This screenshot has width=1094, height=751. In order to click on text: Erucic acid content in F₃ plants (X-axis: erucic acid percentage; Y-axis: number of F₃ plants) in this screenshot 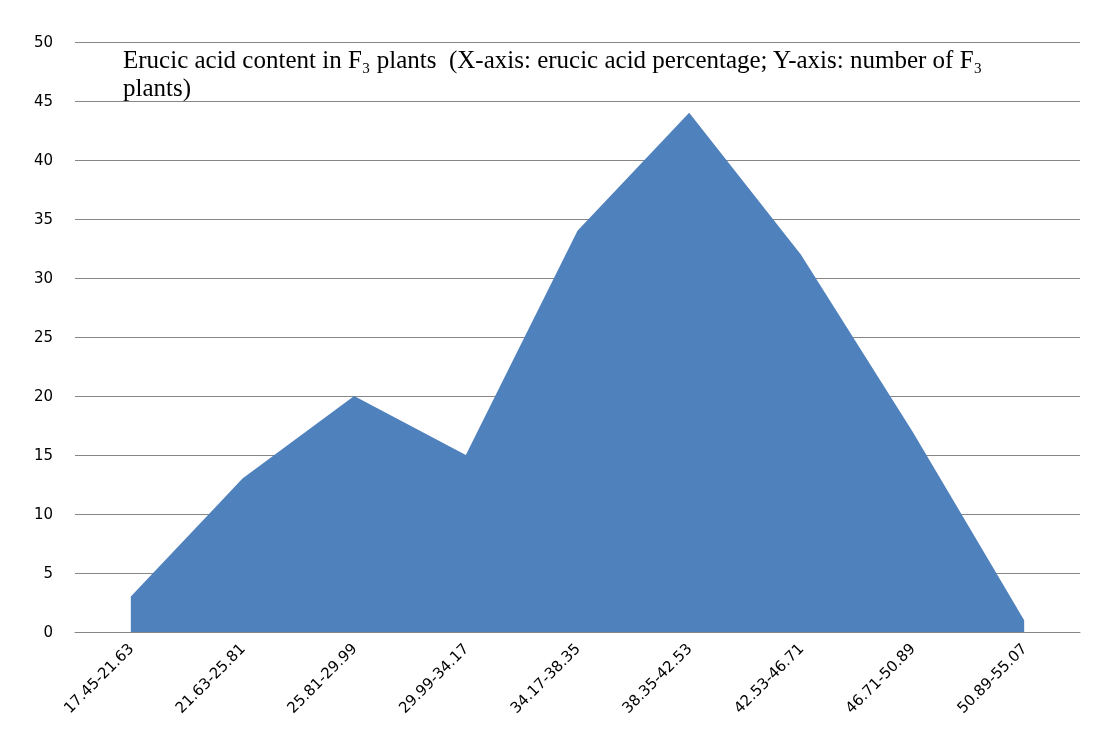, I will do `click(556, 73)`.